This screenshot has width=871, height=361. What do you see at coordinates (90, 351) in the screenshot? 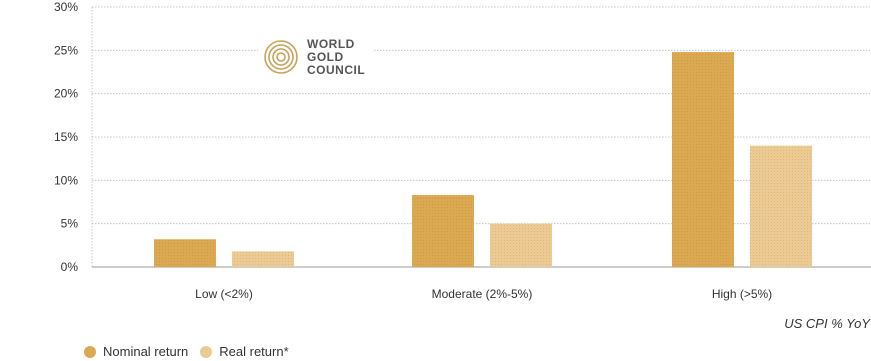
I see `legend-swatch-nominal` at bounding box center [90, 351].